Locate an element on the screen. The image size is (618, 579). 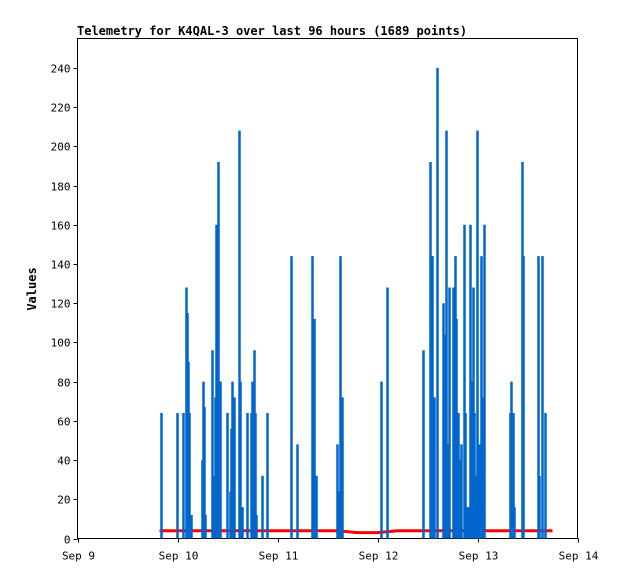
x-tick-label: Sep 12 is located at coordinates (379, 556).